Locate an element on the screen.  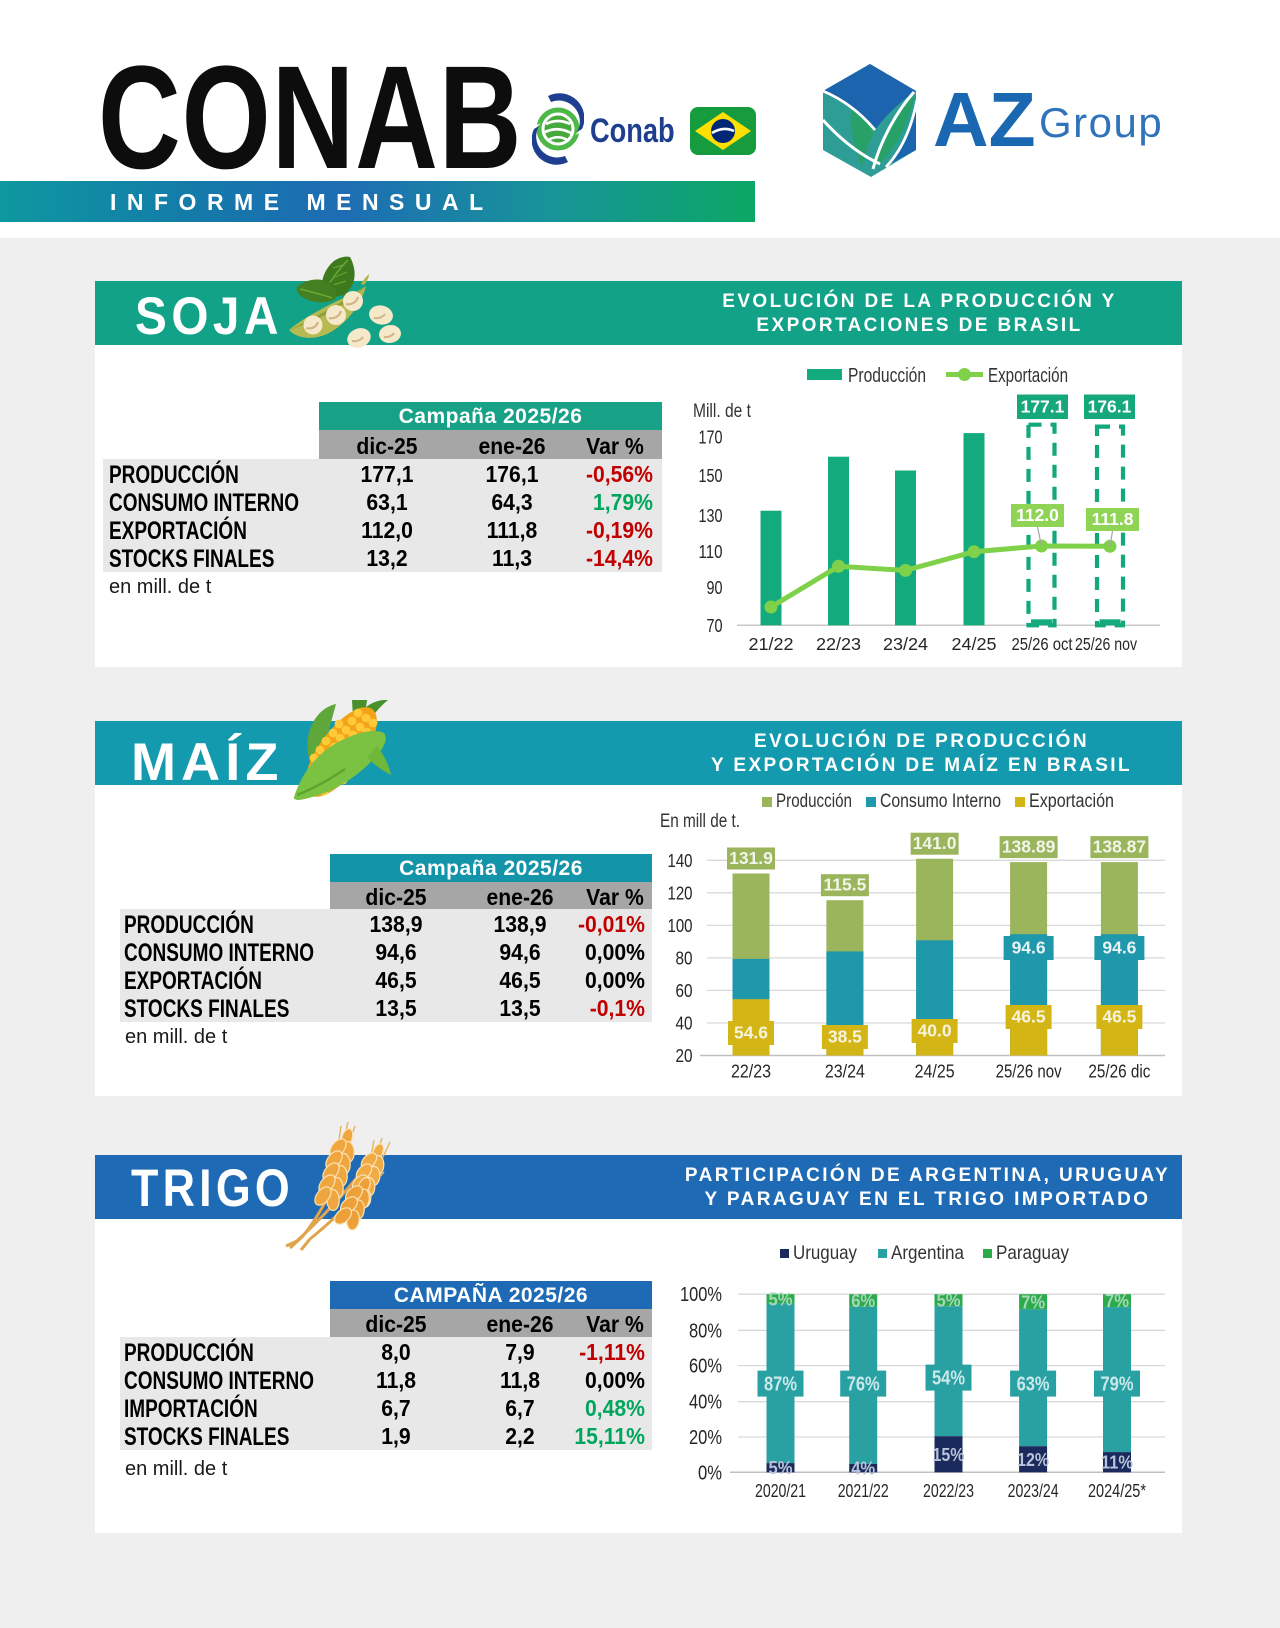
svg-text: 120 is located at coordinates (680, 893).